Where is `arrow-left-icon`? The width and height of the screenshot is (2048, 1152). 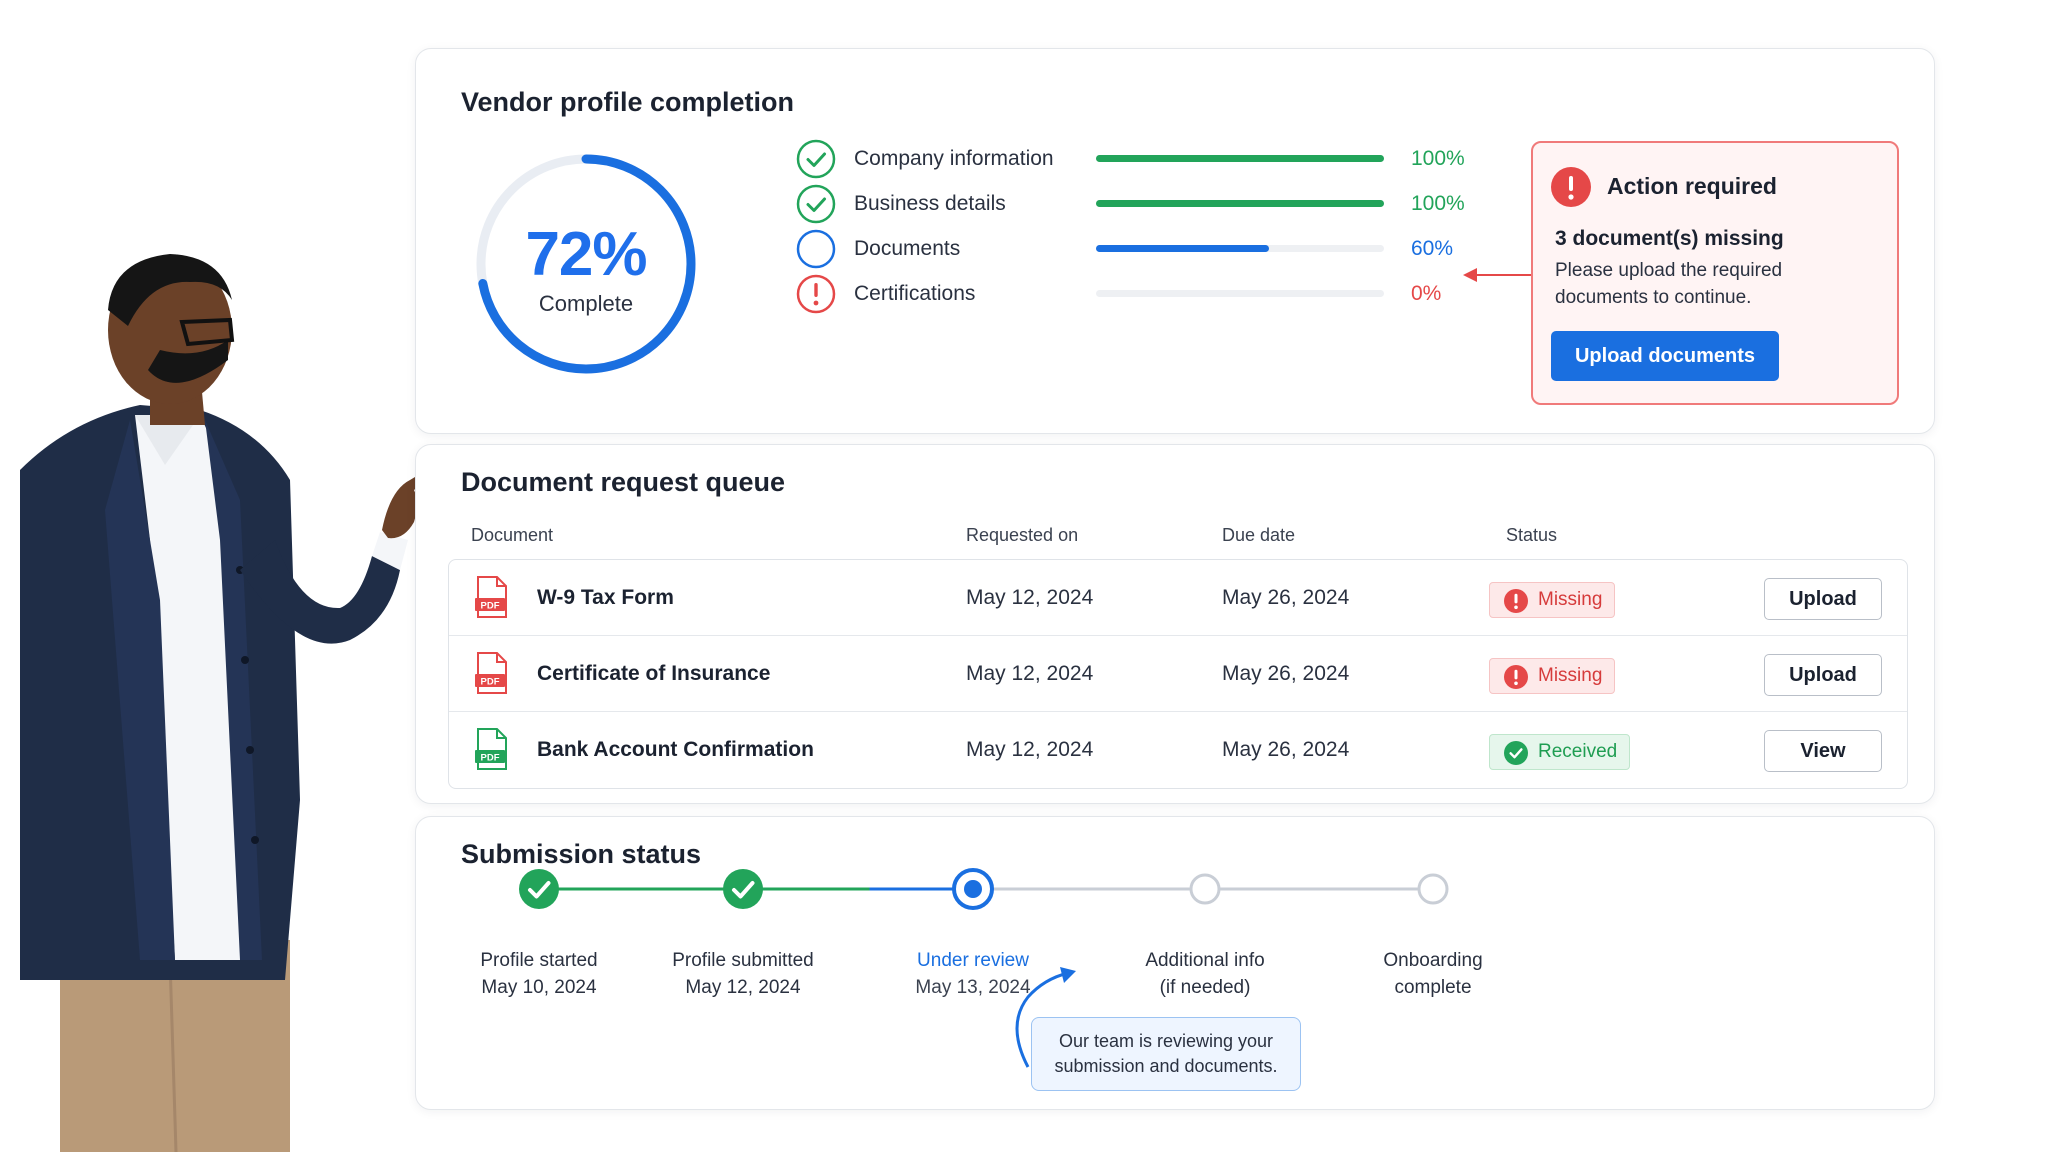 arrow-left-icon is located at coordinates (1501, 275).